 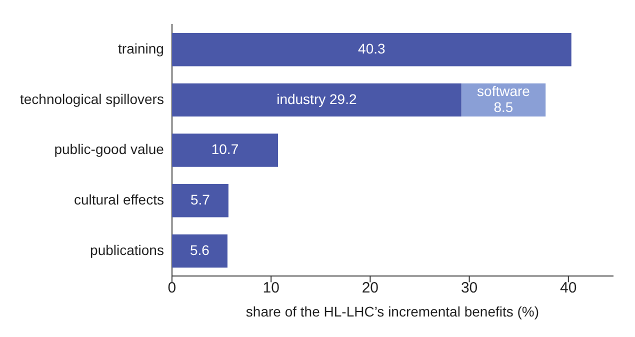 I want to click on y-tick-label: public-good value, so click(x=109, y=149).